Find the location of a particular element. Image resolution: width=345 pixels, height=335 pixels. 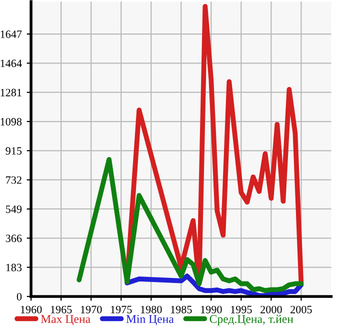

y-tick-label: 1098 is located at coordinates (11, 122).